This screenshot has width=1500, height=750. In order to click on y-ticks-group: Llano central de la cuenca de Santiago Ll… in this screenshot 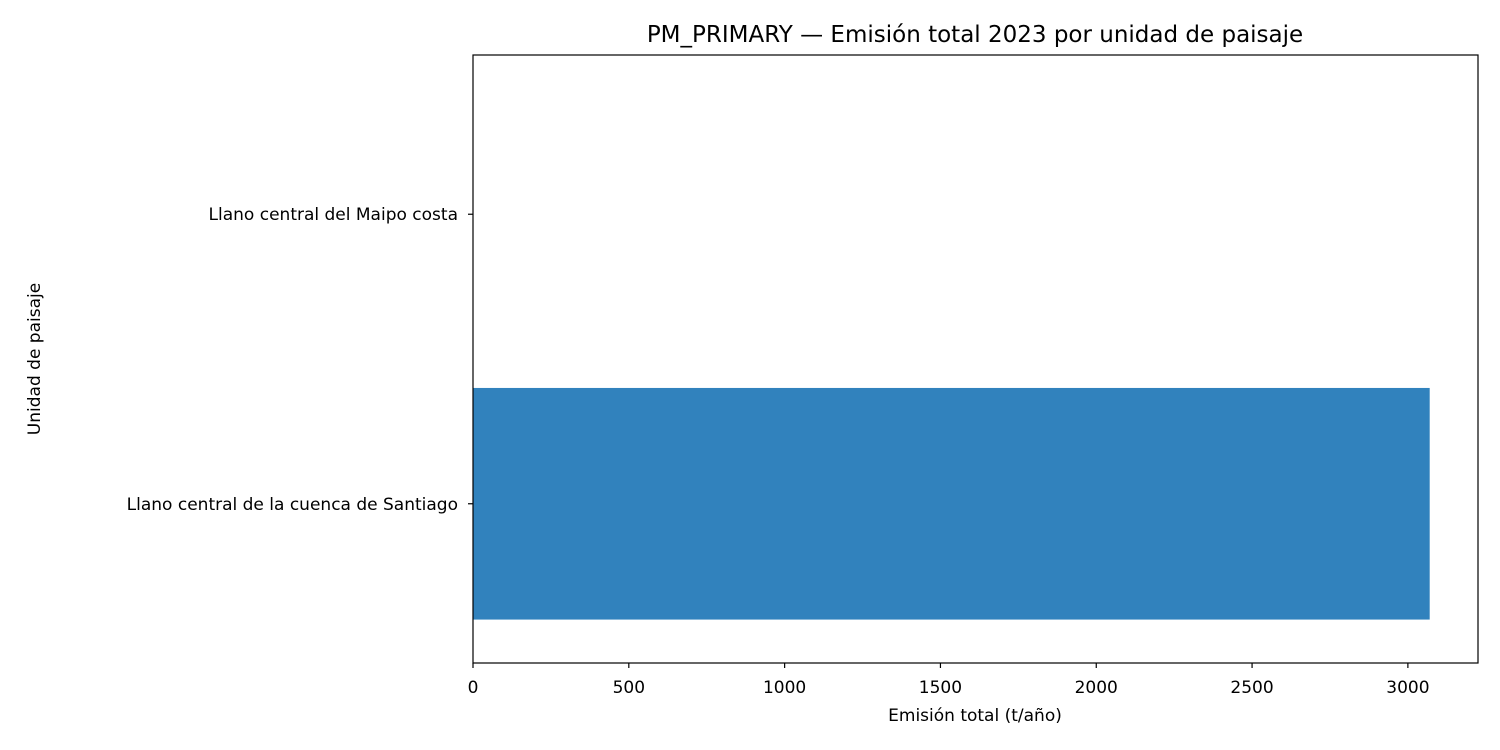, I will do `click(300, 360)`.